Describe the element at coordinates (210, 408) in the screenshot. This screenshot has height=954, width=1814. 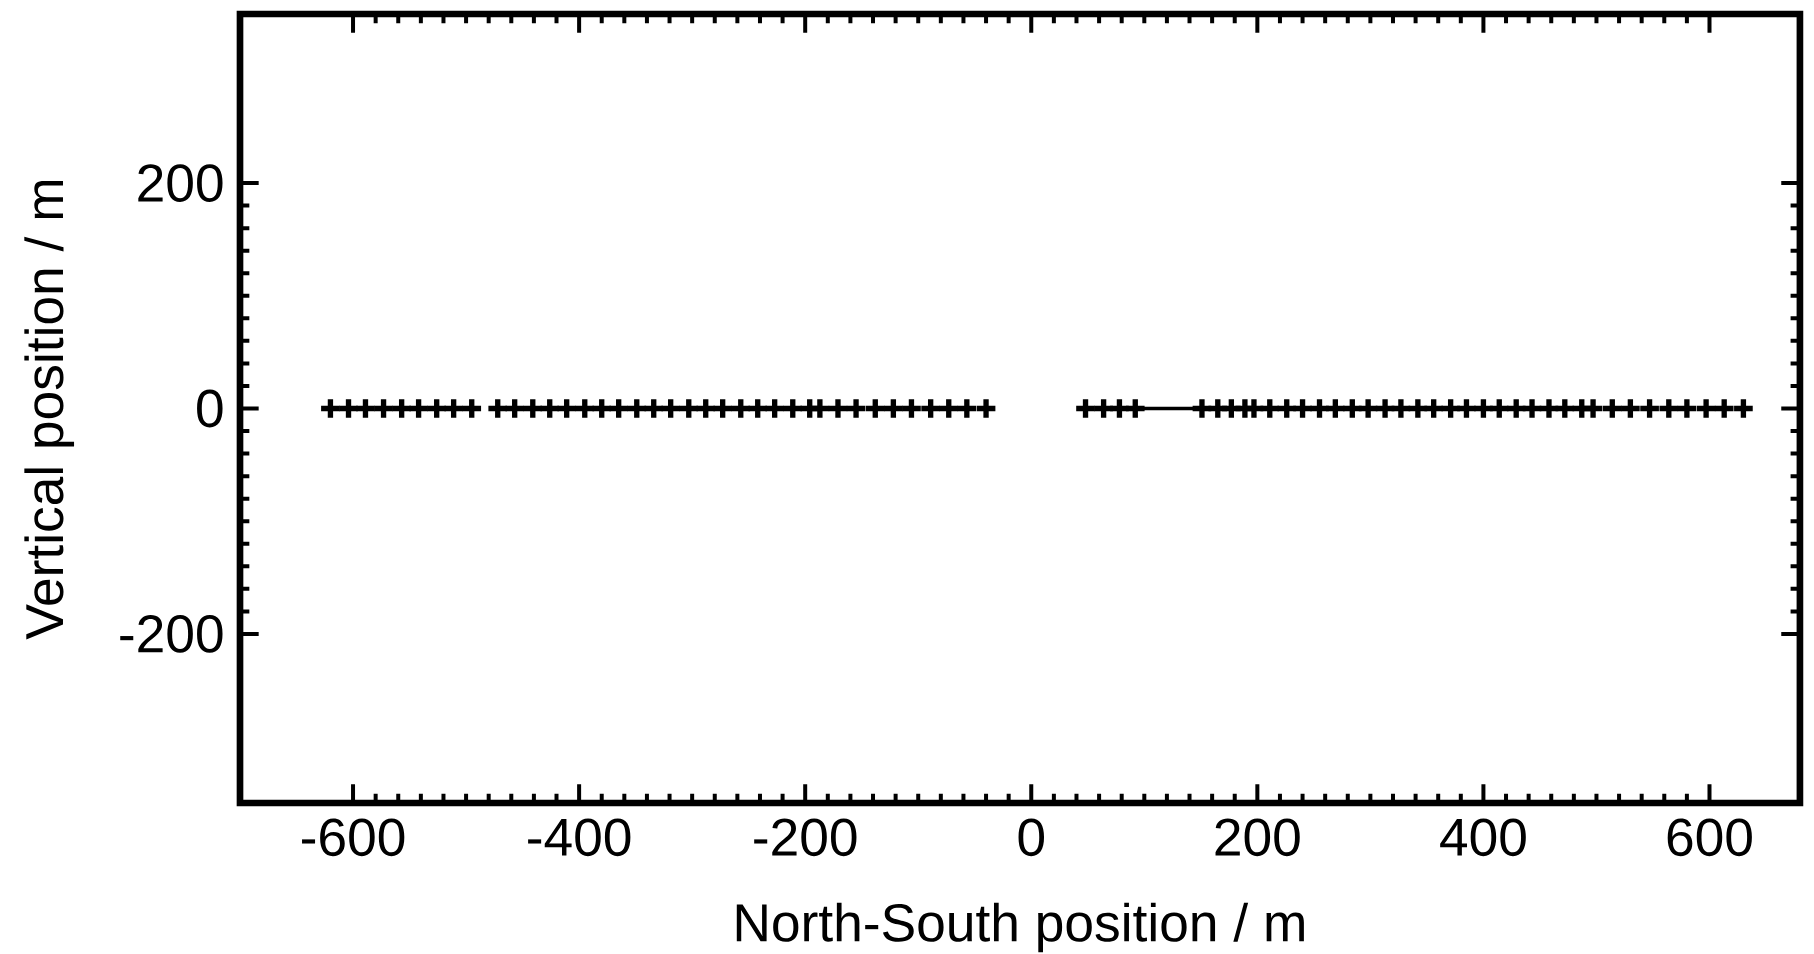
I see `y-tick-label: 0` at that location.